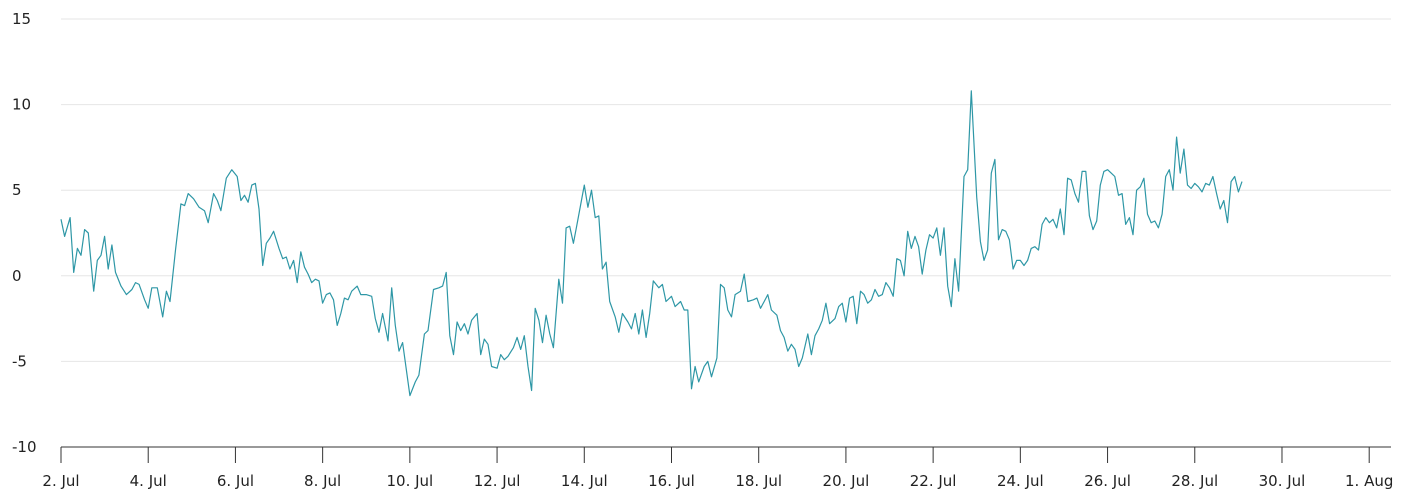 The width and height of the screenshot is (1404, 502). What do you see at coordinates (933, 481) in the screenshot?
I see `x-tick-label: 22. Jul` at bounding box center [933, 481].